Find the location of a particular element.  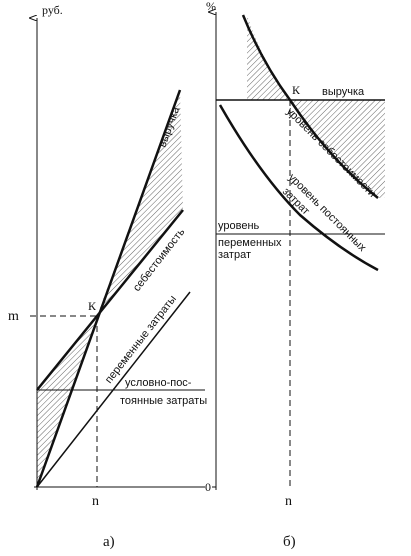

cost-line is located at coordinates (110, 300).